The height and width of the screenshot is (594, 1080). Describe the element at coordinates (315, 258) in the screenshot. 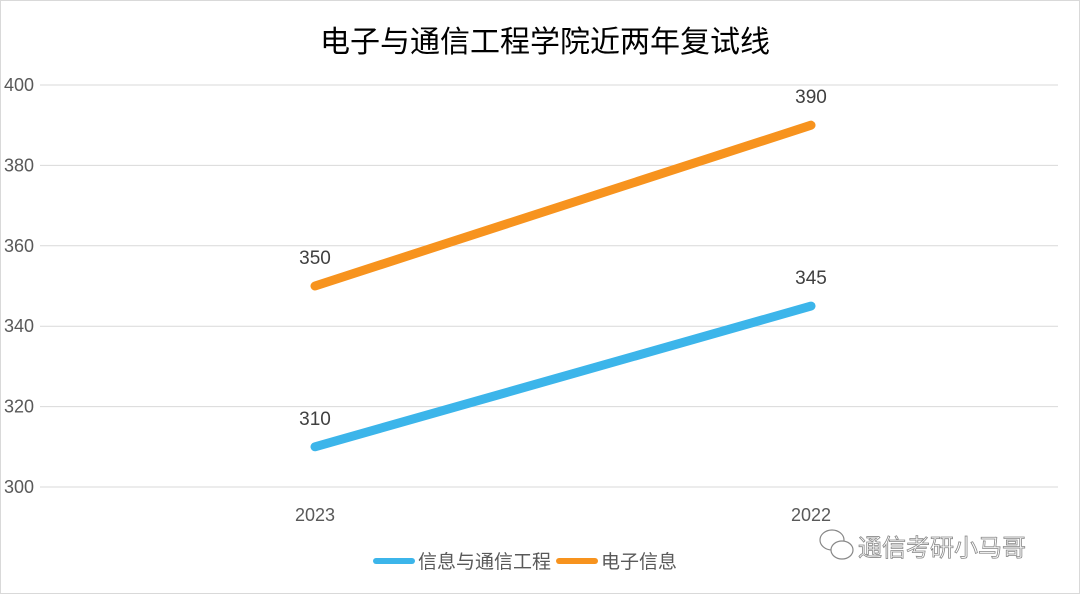

I see `data-label: 350` at that location.